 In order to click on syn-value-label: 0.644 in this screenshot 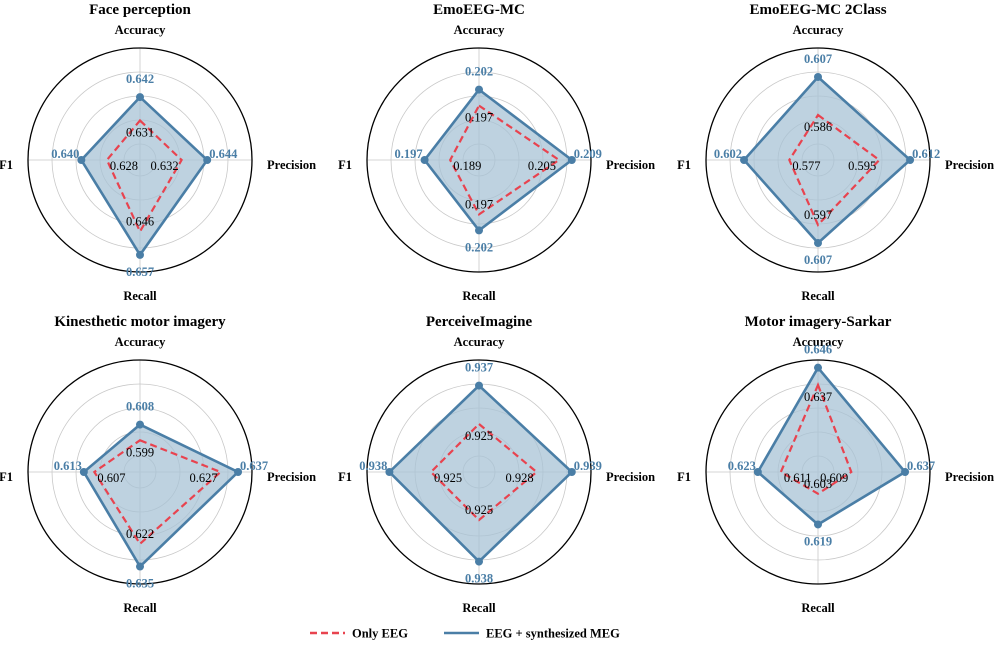, I will do `click(223, 154)`.